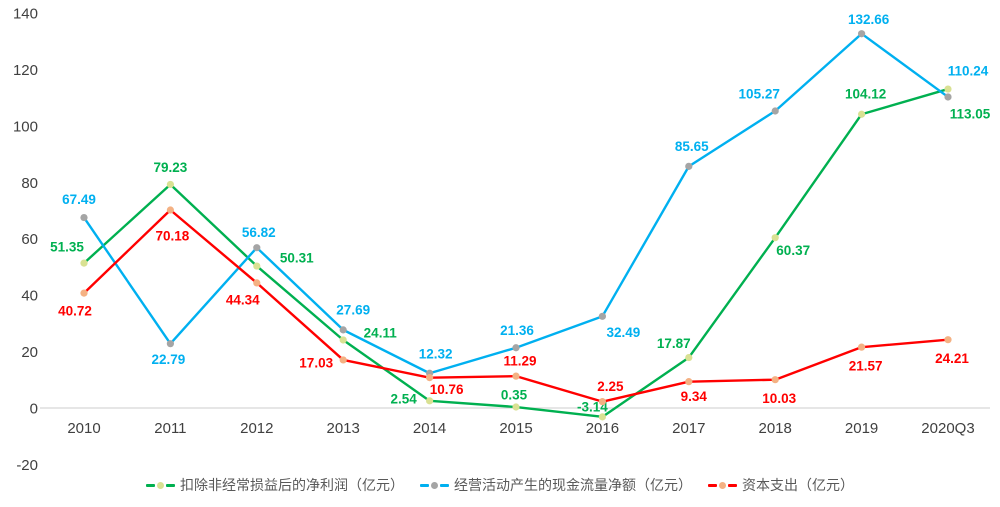  What do you see at coordinates (256, 428) in the screenshot?
I see `x-axis-label: 2012` at bounding box center [256, 428].